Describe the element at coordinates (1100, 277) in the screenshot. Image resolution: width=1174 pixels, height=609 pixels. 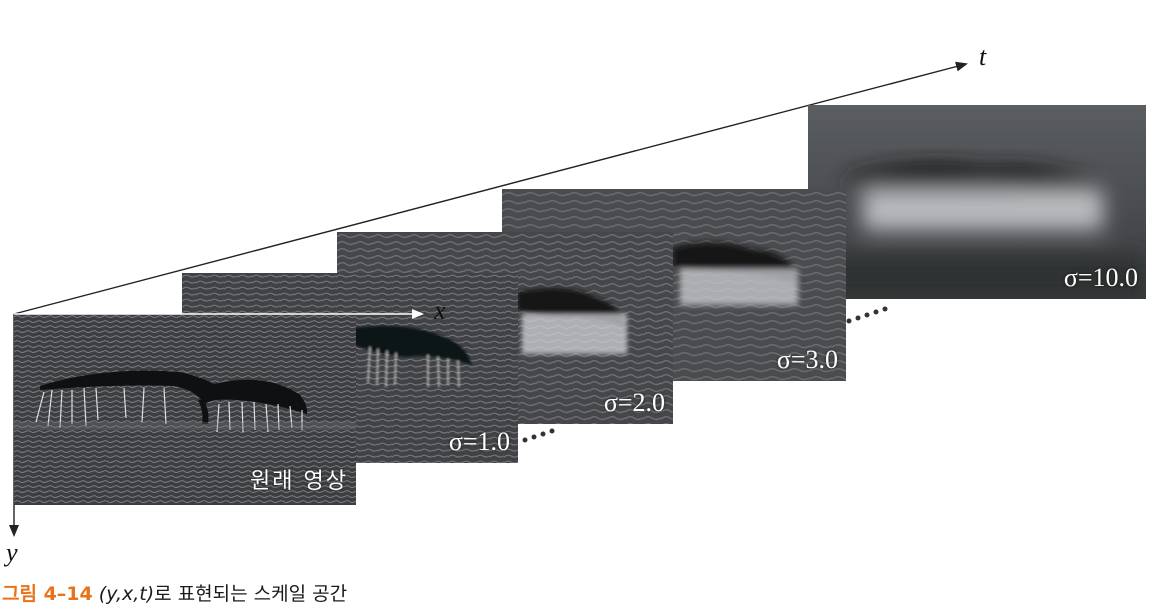
I see `sigma-label: σ=10.0` at that location.